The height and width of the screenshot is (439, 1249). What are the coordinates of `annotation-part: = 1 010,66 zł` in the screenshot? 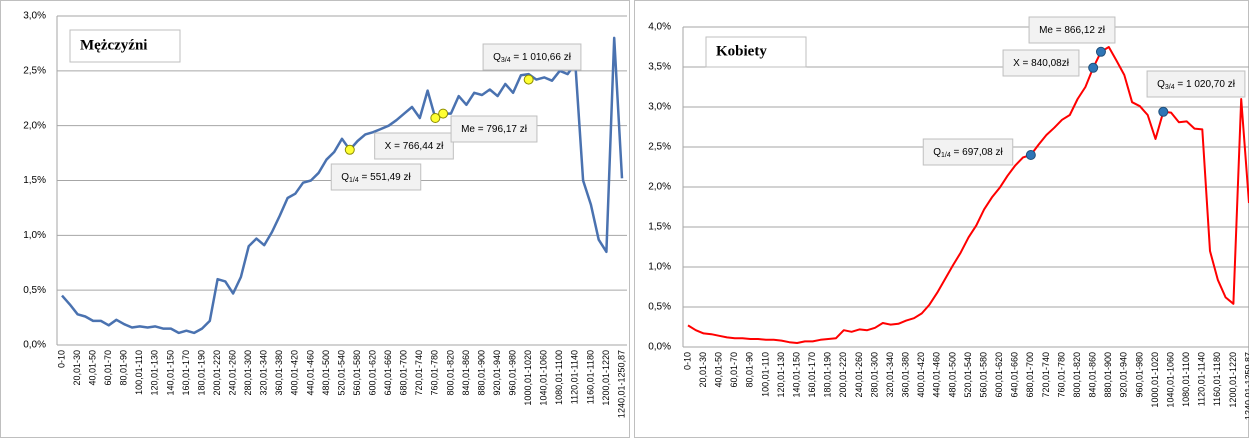 It's located at (541, 57).